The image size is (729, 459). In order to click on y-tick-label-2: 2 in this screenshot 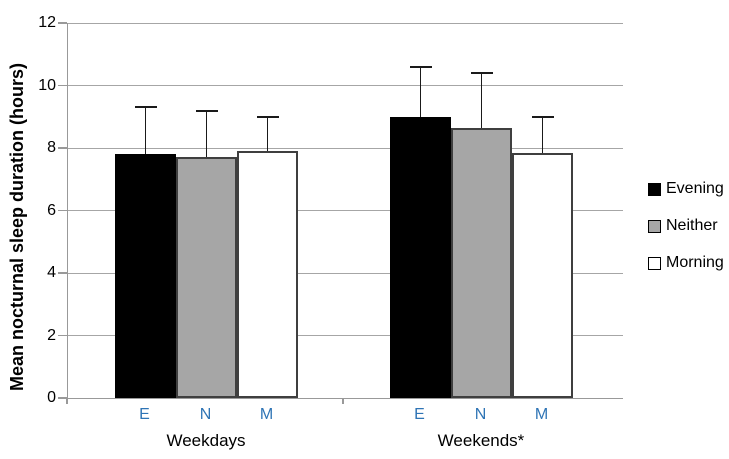, I will do `click(51, 335)`.